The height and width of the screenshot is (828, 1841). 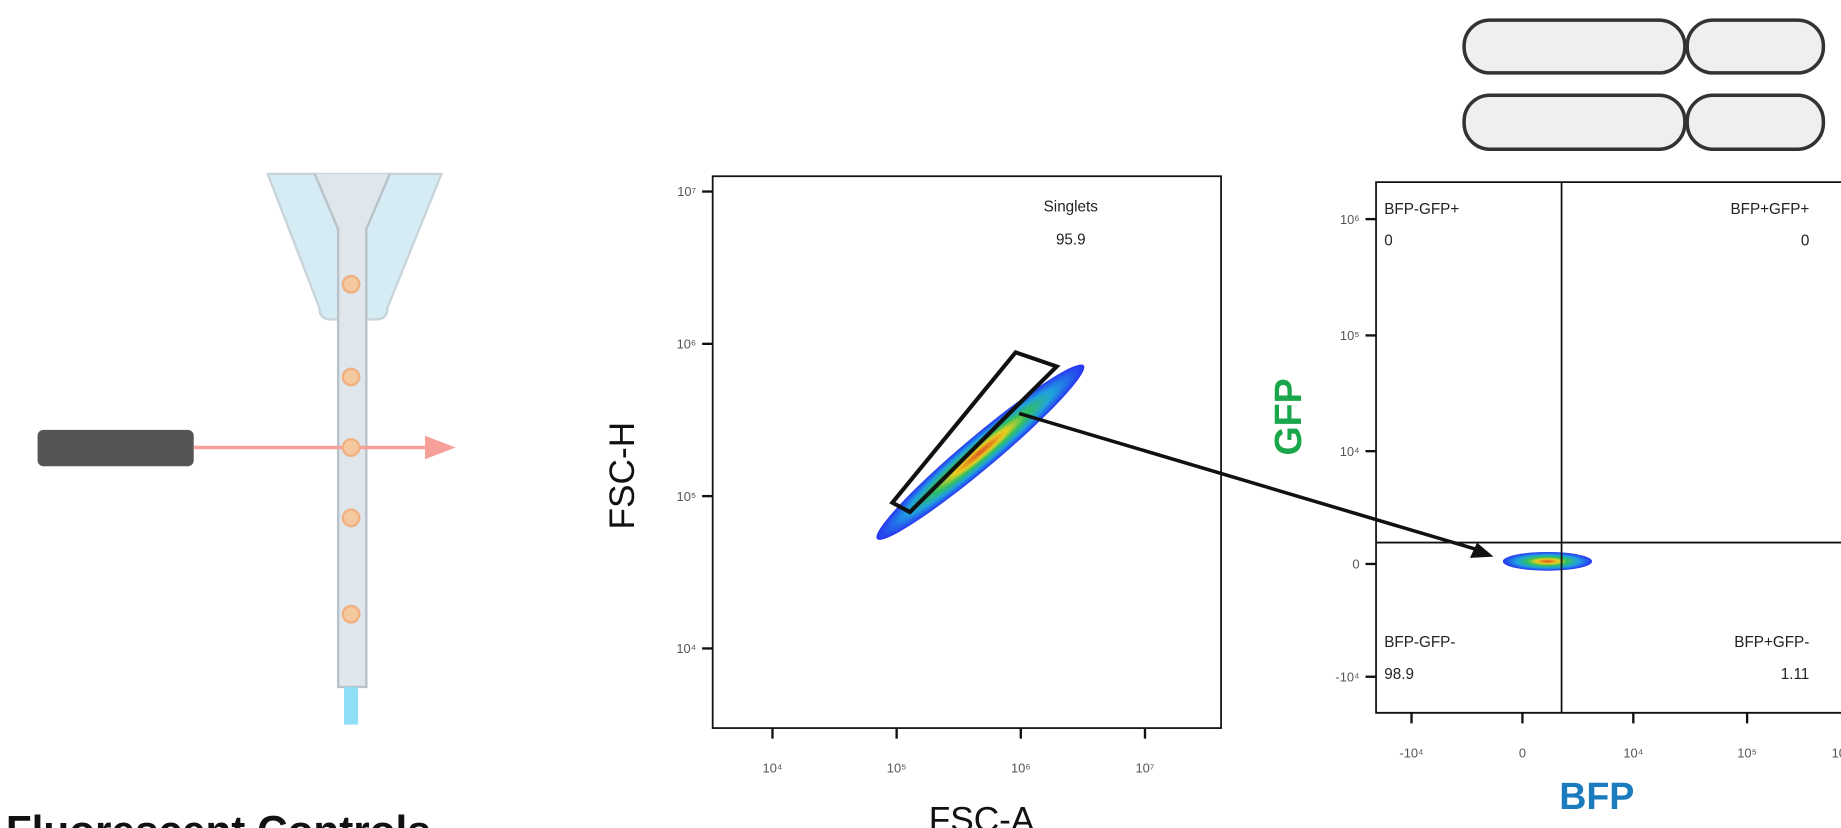 What do you see at coordinates (1522, 752) in the screenshot?
I see `x-tick-label: 0` at bounding box center [1522, 752].